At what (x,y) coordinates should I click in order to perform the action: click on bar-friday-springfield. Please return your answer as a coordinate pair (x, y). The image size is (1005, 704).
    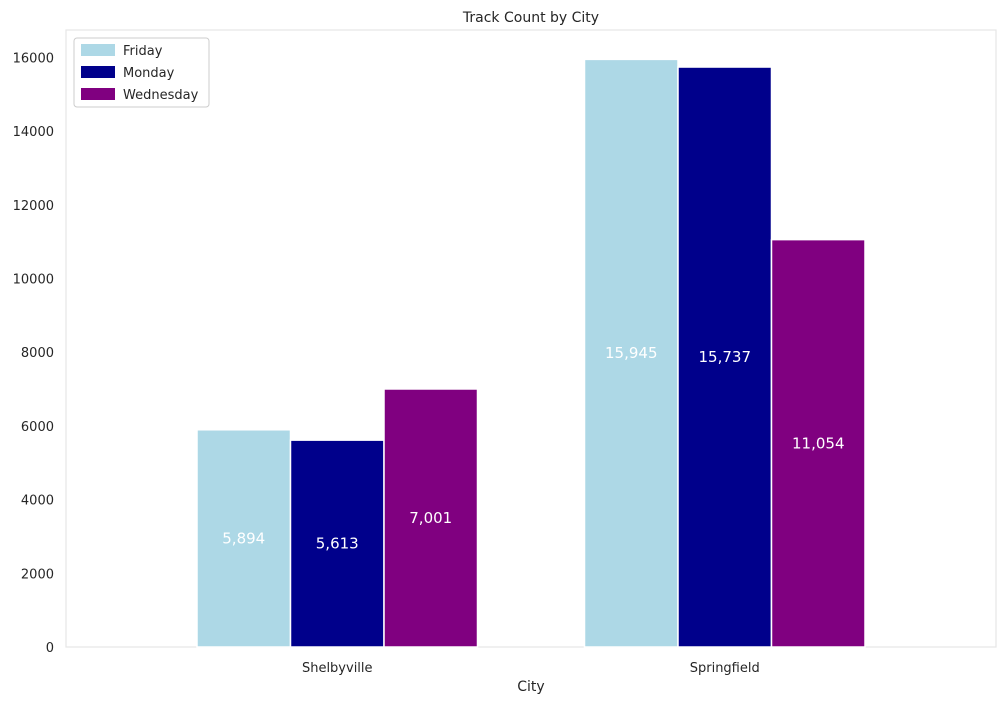
    Looking at the image, I should click on (631, 353).